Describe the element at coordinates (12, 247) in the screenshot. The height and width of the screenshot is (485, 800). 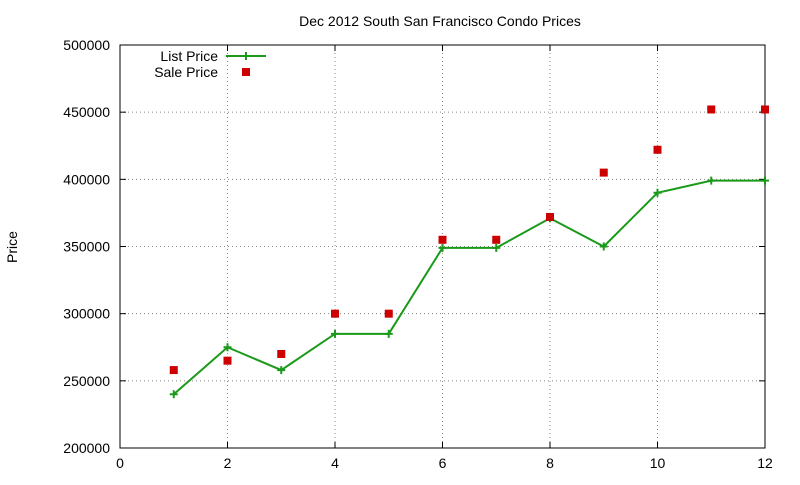
I see `y-axis-label: Price` at that location.